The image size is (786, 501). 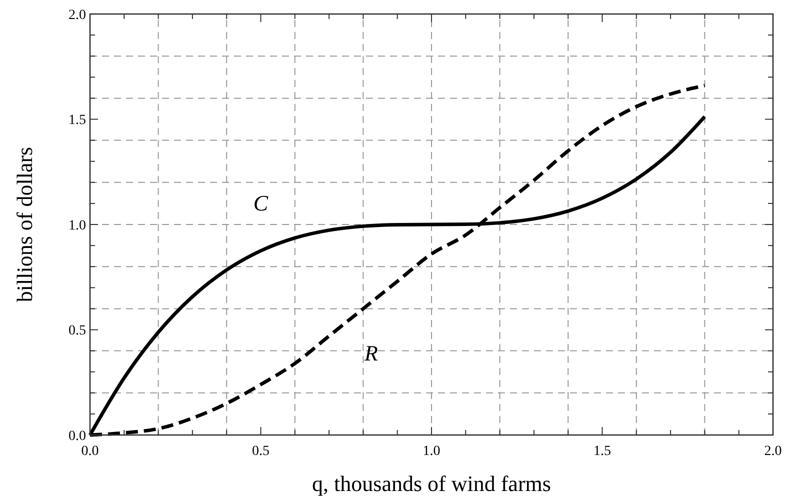 What do you see at coordinates (431, 451) in the screenshot?
I see `x-tick-label: 1.0` at bounding box center [431, 451].